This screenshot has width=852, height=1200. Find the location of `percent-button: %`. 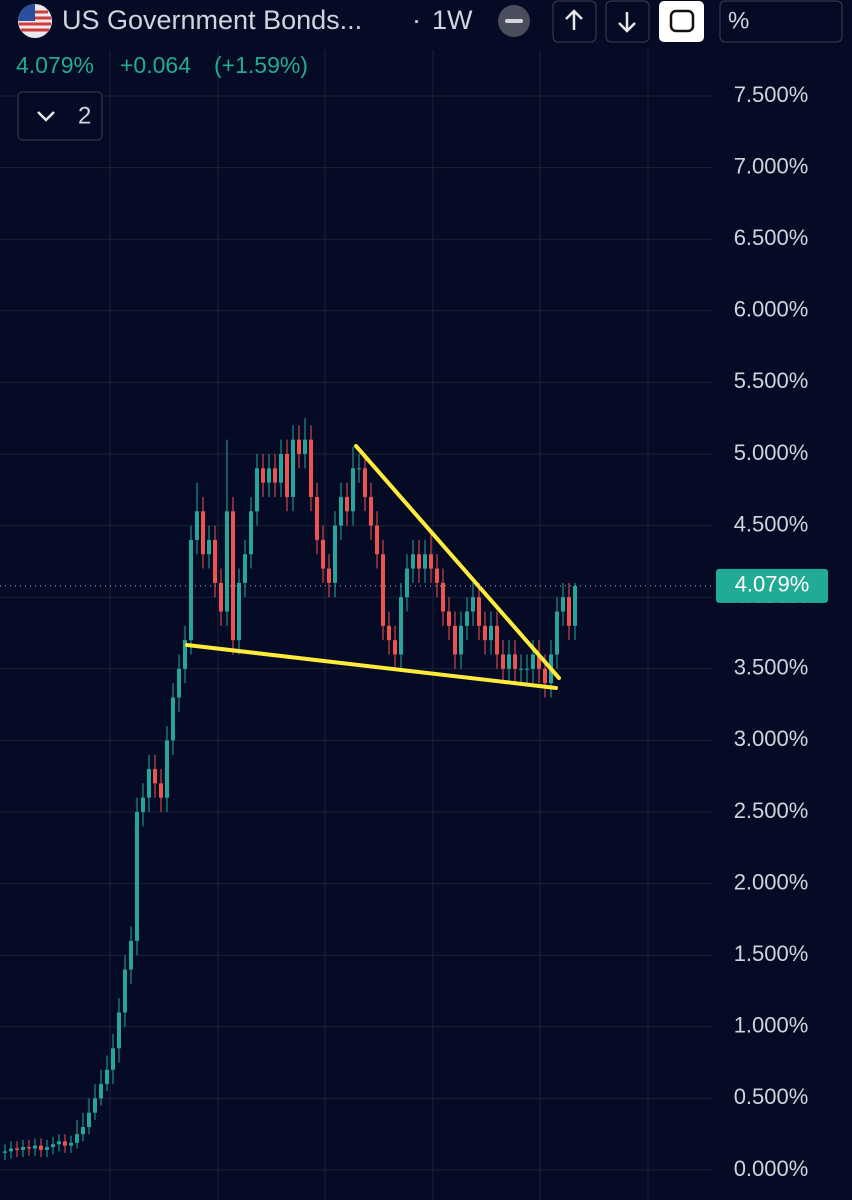

percent-button: % is located at coordinates (781, 21).